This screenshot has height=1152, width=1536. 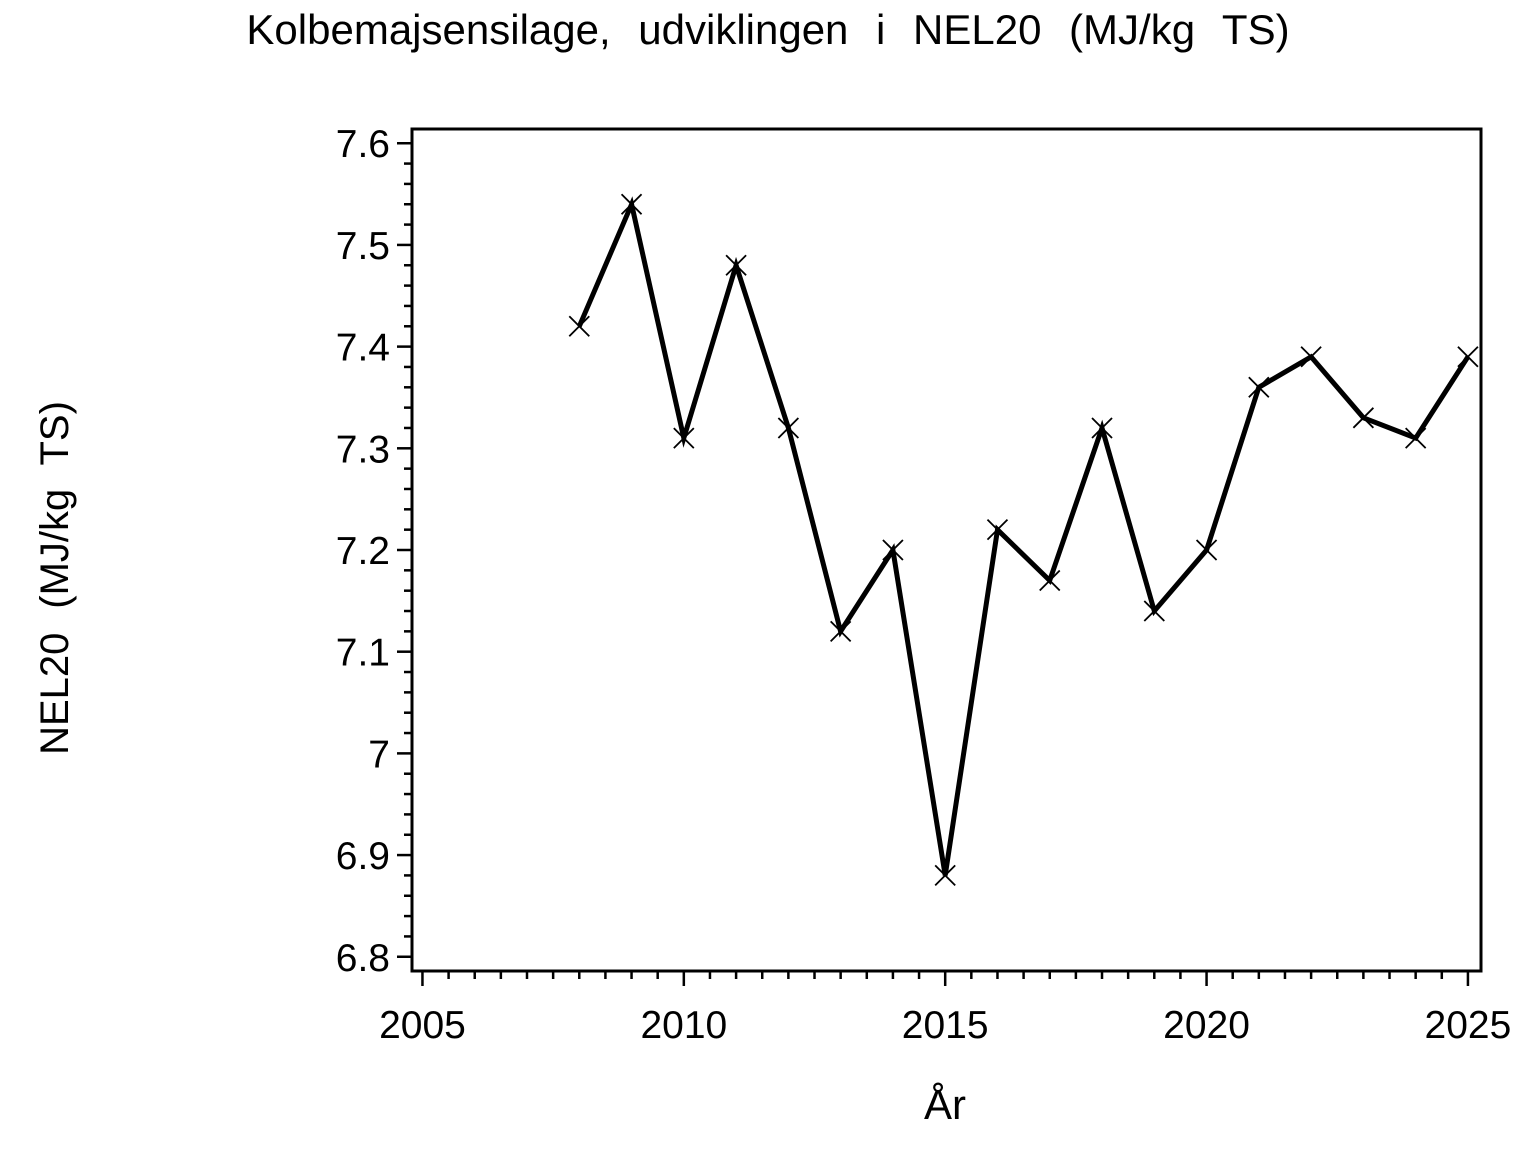 What do you see at coordinates (945, 978) in the screenshot?
I see `x-axis-ticks` at bounding box center [945, 978].